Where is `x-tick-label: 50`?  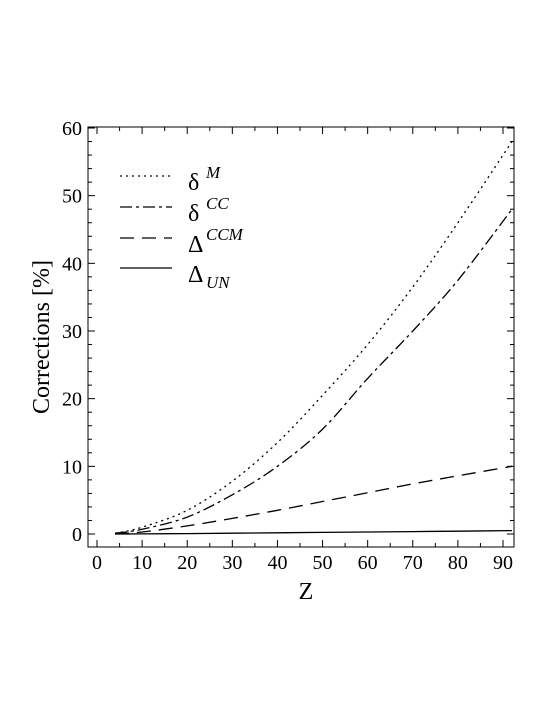 x-tick-label: 50 is located at coordinates (323, 563).